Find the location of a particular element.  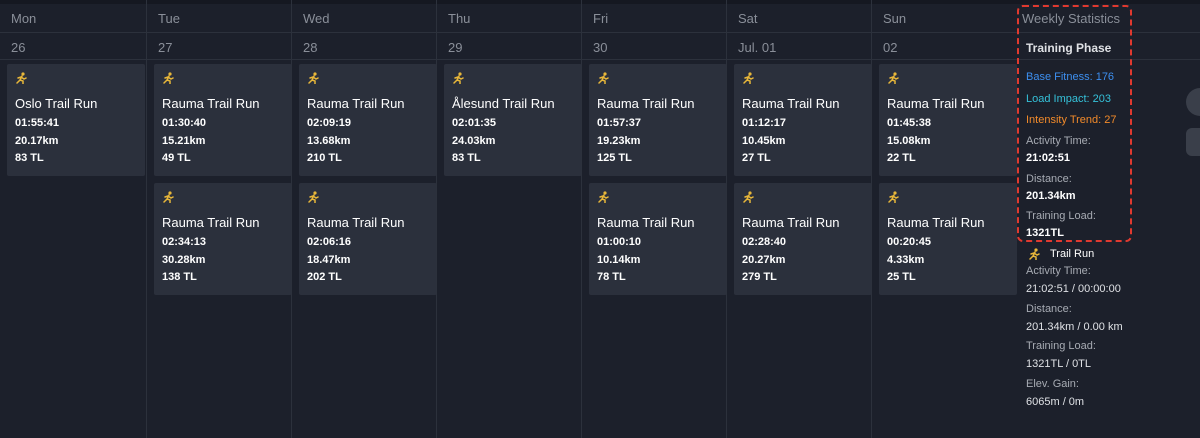

activity-time: 01:12:17 is located at coordinates (764, 123).